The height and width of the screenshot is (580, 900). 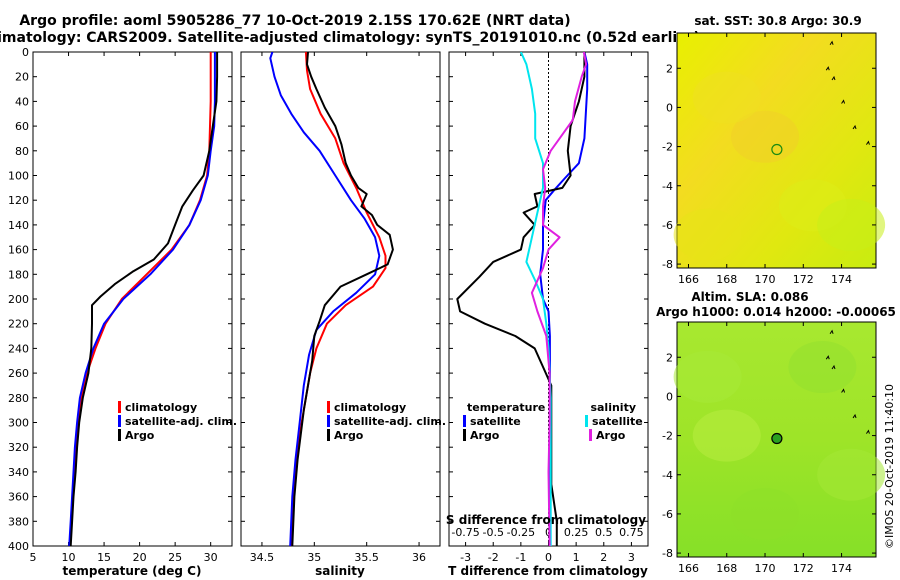 I want to click on x-tick-label: 35, so click(x=314, y=557).